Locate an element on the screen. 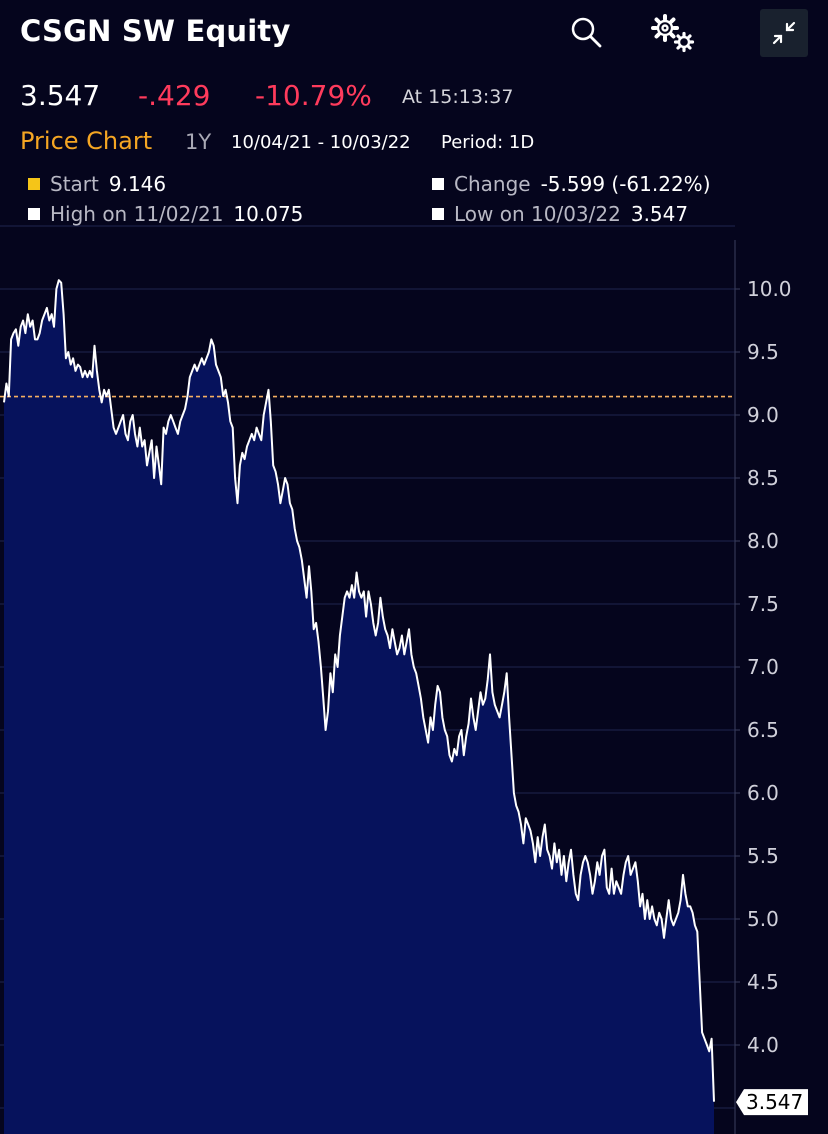 This screenshot has width=828, height=1134. high-stat: High on 11/02/21 10.075 is located at coordinates (165, 214).